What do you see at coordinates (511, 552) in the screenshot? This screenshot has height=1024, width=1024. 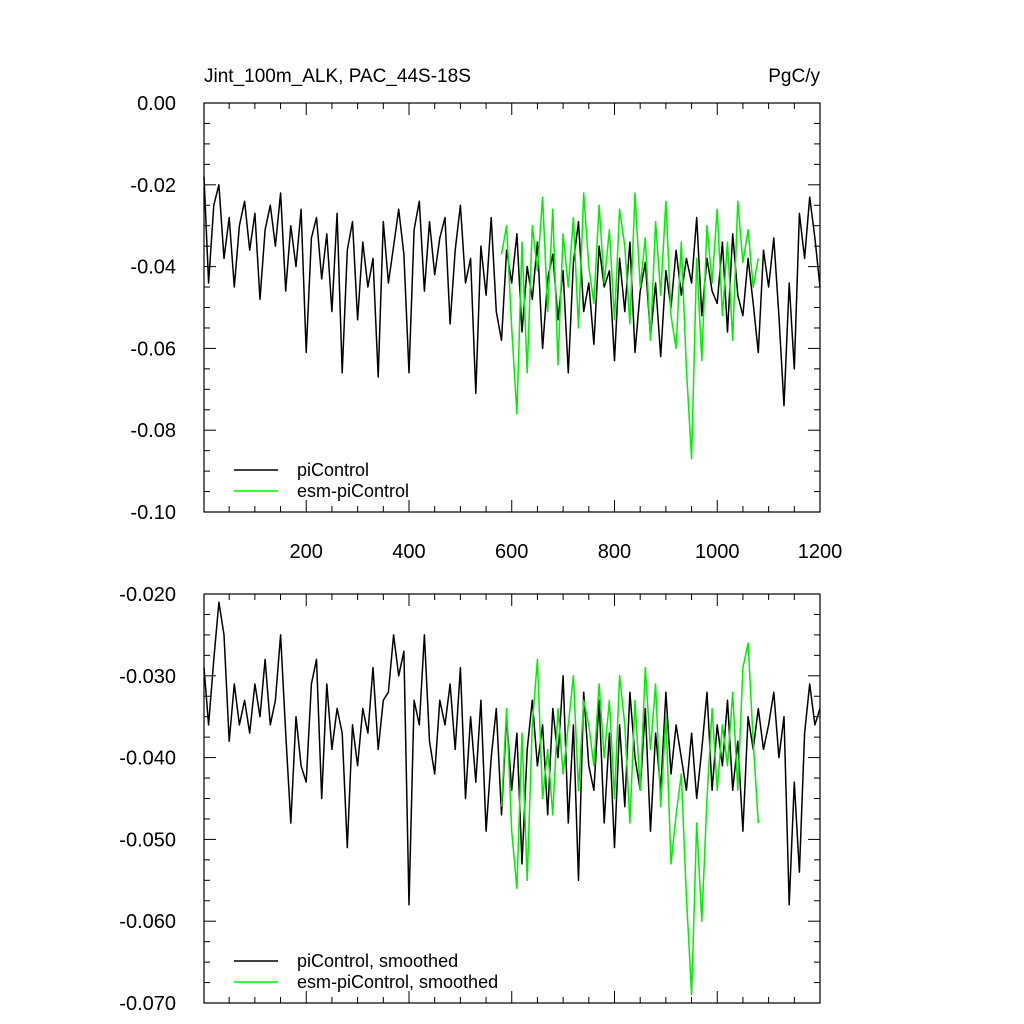 I see `top-x-tick-label: 600` at bounding box center [511, 552].